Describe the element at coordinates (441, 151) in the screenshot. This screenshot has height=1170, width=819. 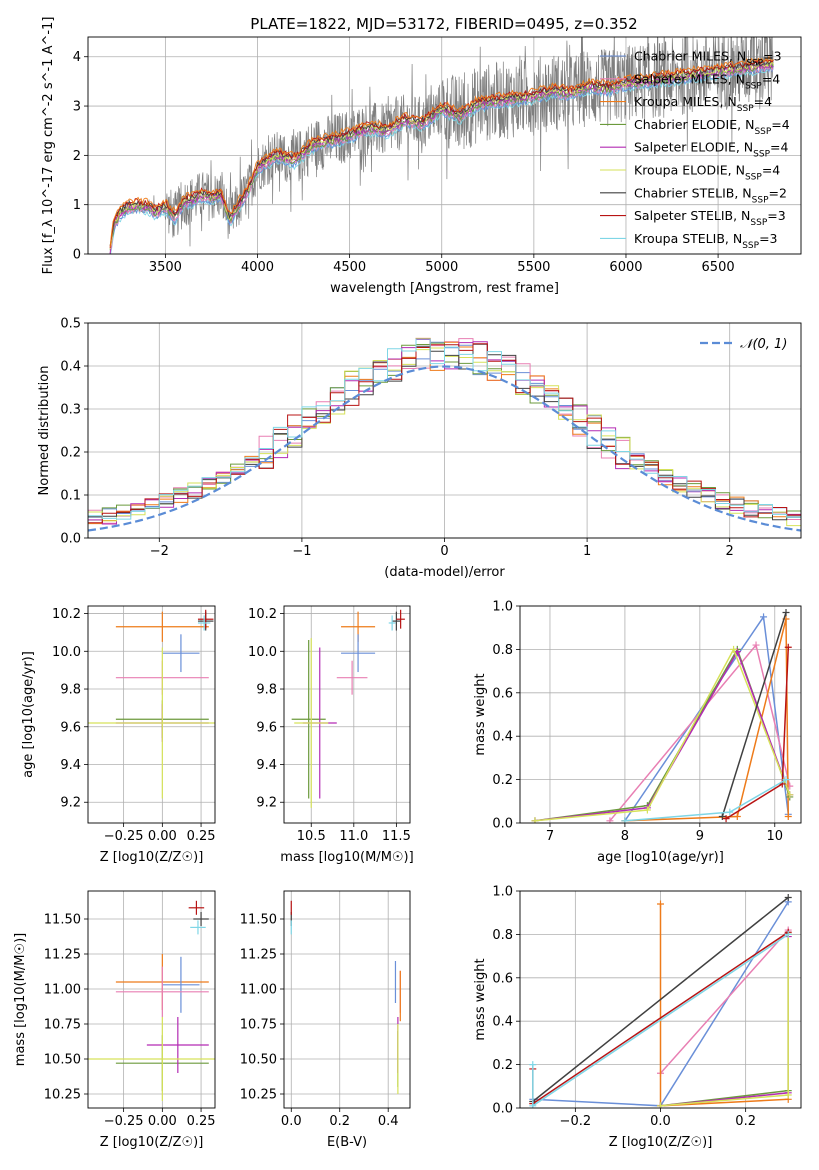
I see `model-line-kroupa-miles` at that location.